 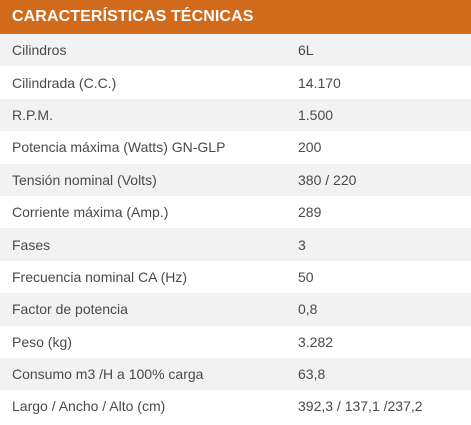 I want to click on table-row: Fases 3, so click(x=235, y=244).